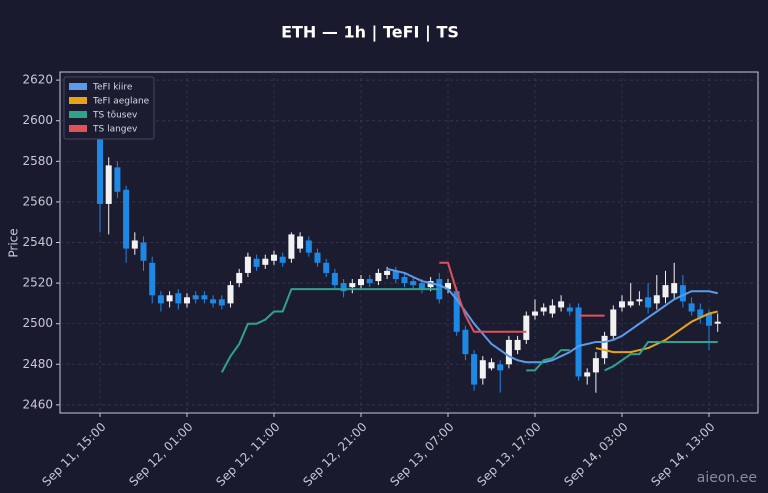 The height and width of the screenshot is (493, 768). Describe the element at coordinates (14, 242) in the screenshot. I see `y-axis-label: Price` at that location.